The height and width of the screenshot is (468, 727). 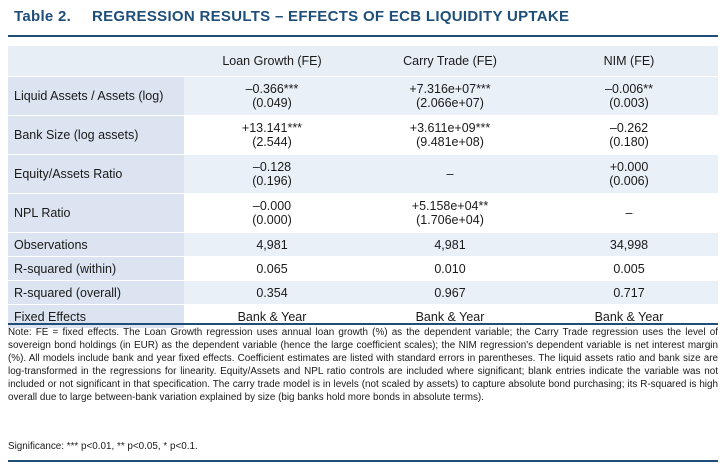 What do you see at coordinates (43, 16) in the screenshot?
I see `table-number: Table 2.` at bounding box center [43, 16].